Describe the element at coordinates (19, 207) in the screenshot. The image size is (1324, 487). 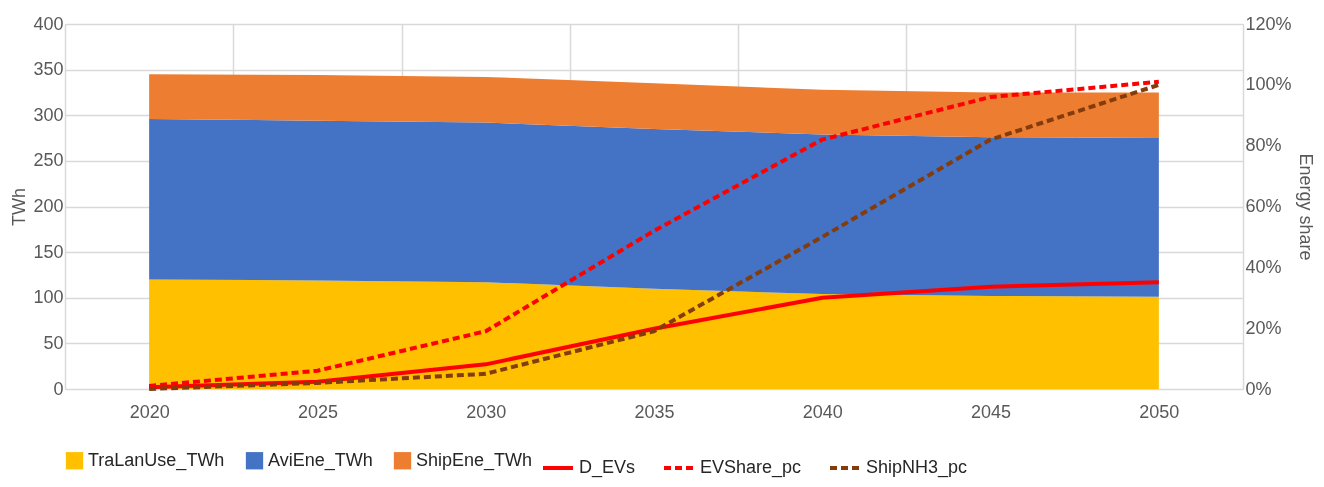
I see `y-axis-title: TWh` at that location.